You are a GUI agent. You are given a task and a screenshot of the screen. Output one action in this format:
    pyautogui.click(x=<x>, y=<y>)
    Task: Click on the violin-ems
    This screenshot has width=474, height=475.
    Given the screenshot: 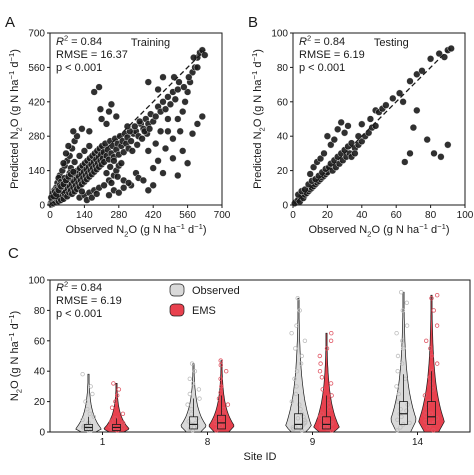 What is the action you would take?
    pyautogui.click(x=326, y=382)
    